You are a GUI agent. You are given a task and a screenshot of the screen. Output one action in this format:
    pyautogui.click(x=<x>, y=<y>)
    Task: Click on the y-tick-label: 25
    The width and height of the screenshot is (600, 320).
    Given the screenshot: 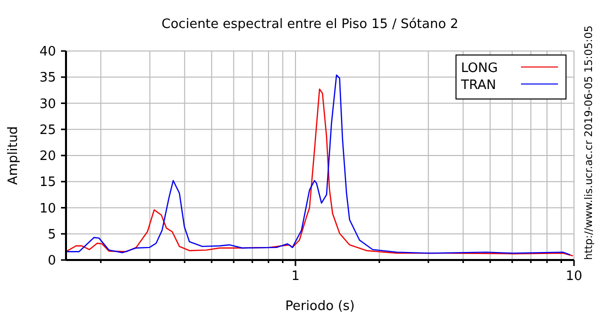 What is the action you would take?
    pyautogui.click(x=47, y=130)
    